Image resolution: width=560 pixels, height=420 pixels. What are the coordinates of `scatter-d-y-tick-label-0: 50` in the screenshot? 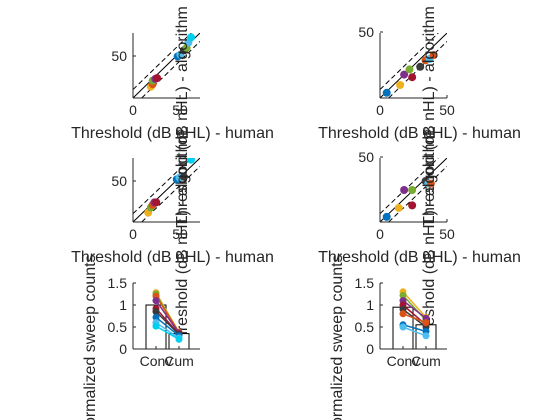 It's located at (366, 157).